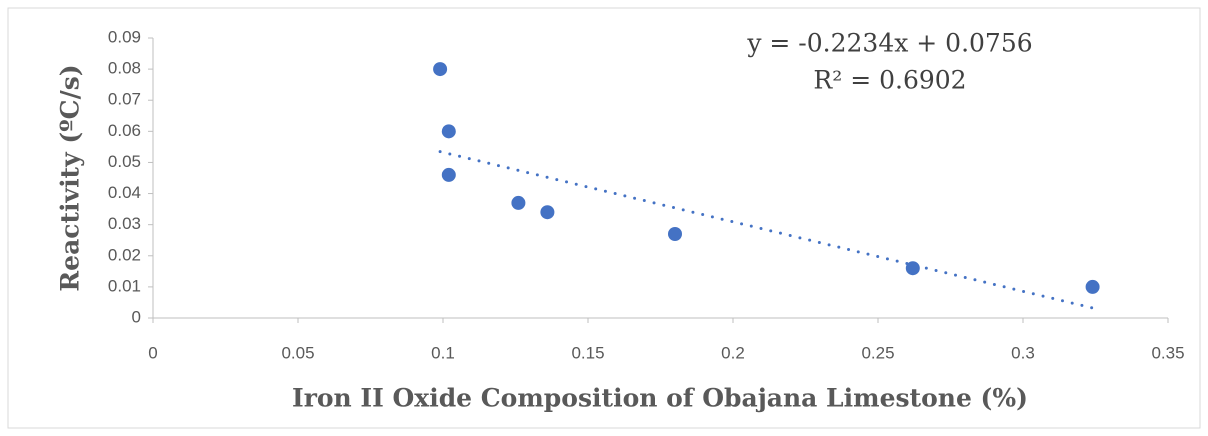 The image size is (1208, 436). What do you see at coordinates (124, 36) in the screenshot?
I see `y-tick-label: 0.09` at bounding box center [124, 36].